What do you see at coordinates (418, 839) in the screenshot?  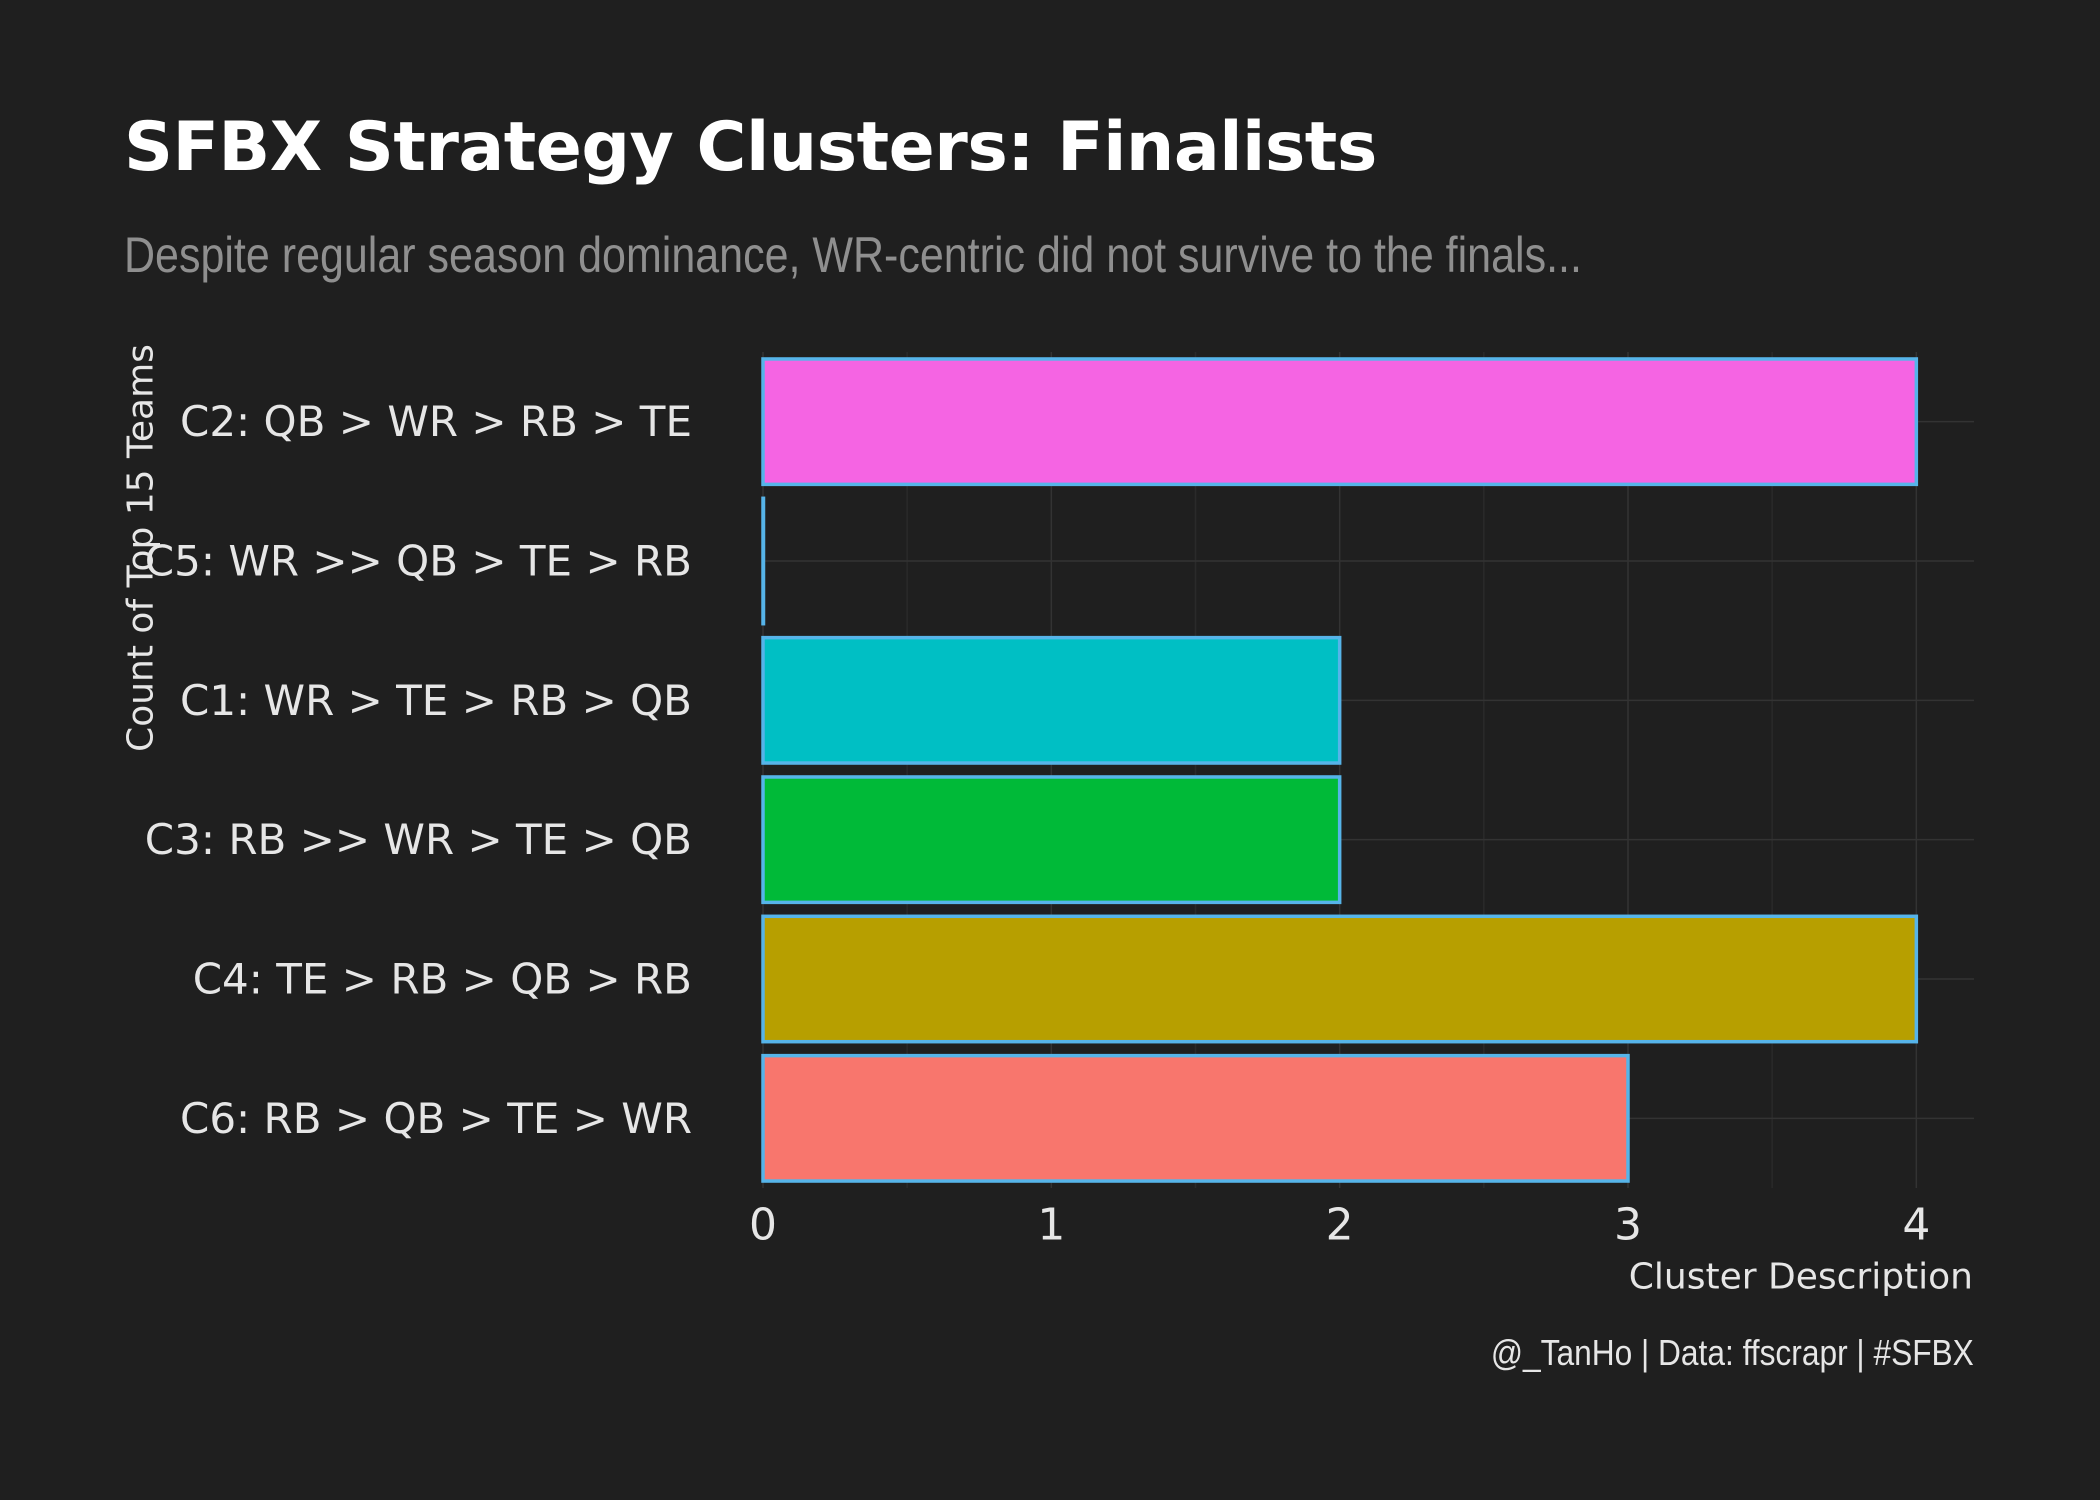 I see `y-tick-label: C3: RB >> WR > TE > QB` at bounding box center [418, 839].